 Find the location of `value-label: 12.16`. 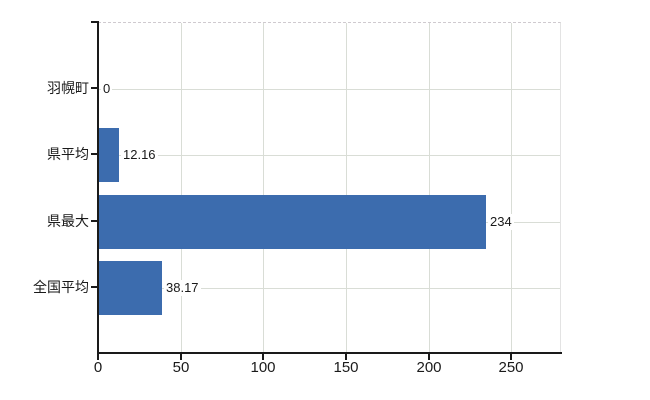

value-label: 12.16 is located at coordinates (139, 155).